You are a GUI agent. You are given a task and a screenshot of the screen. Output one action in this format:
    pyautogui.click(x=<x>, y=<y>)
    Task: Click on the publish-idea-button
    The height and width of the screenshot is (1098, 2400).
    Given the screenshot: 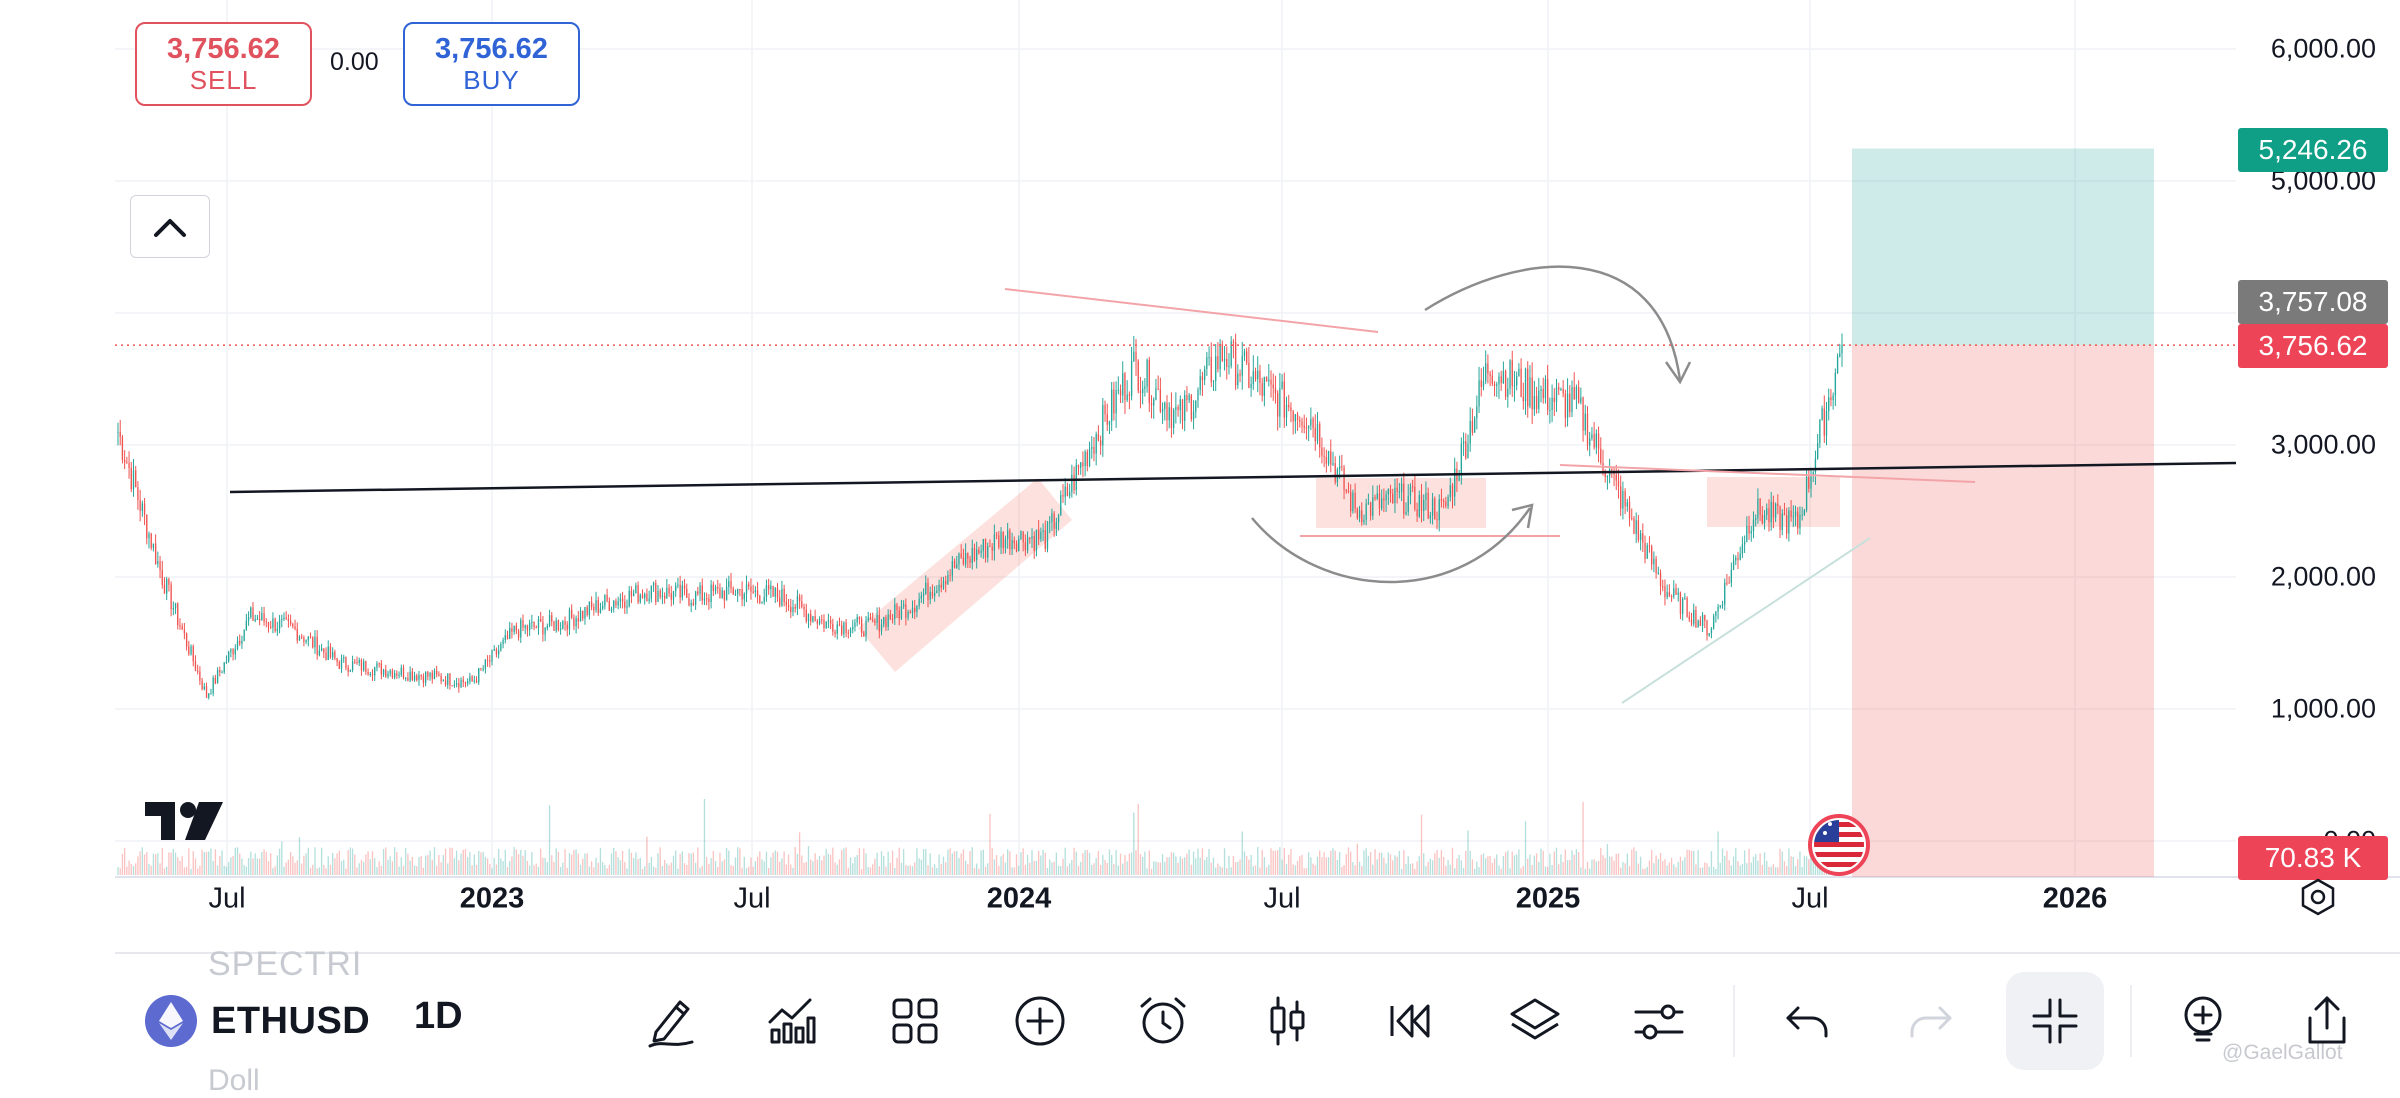 What is the action you would take?
    pyautogui.click(x=2203, y=1021)
    